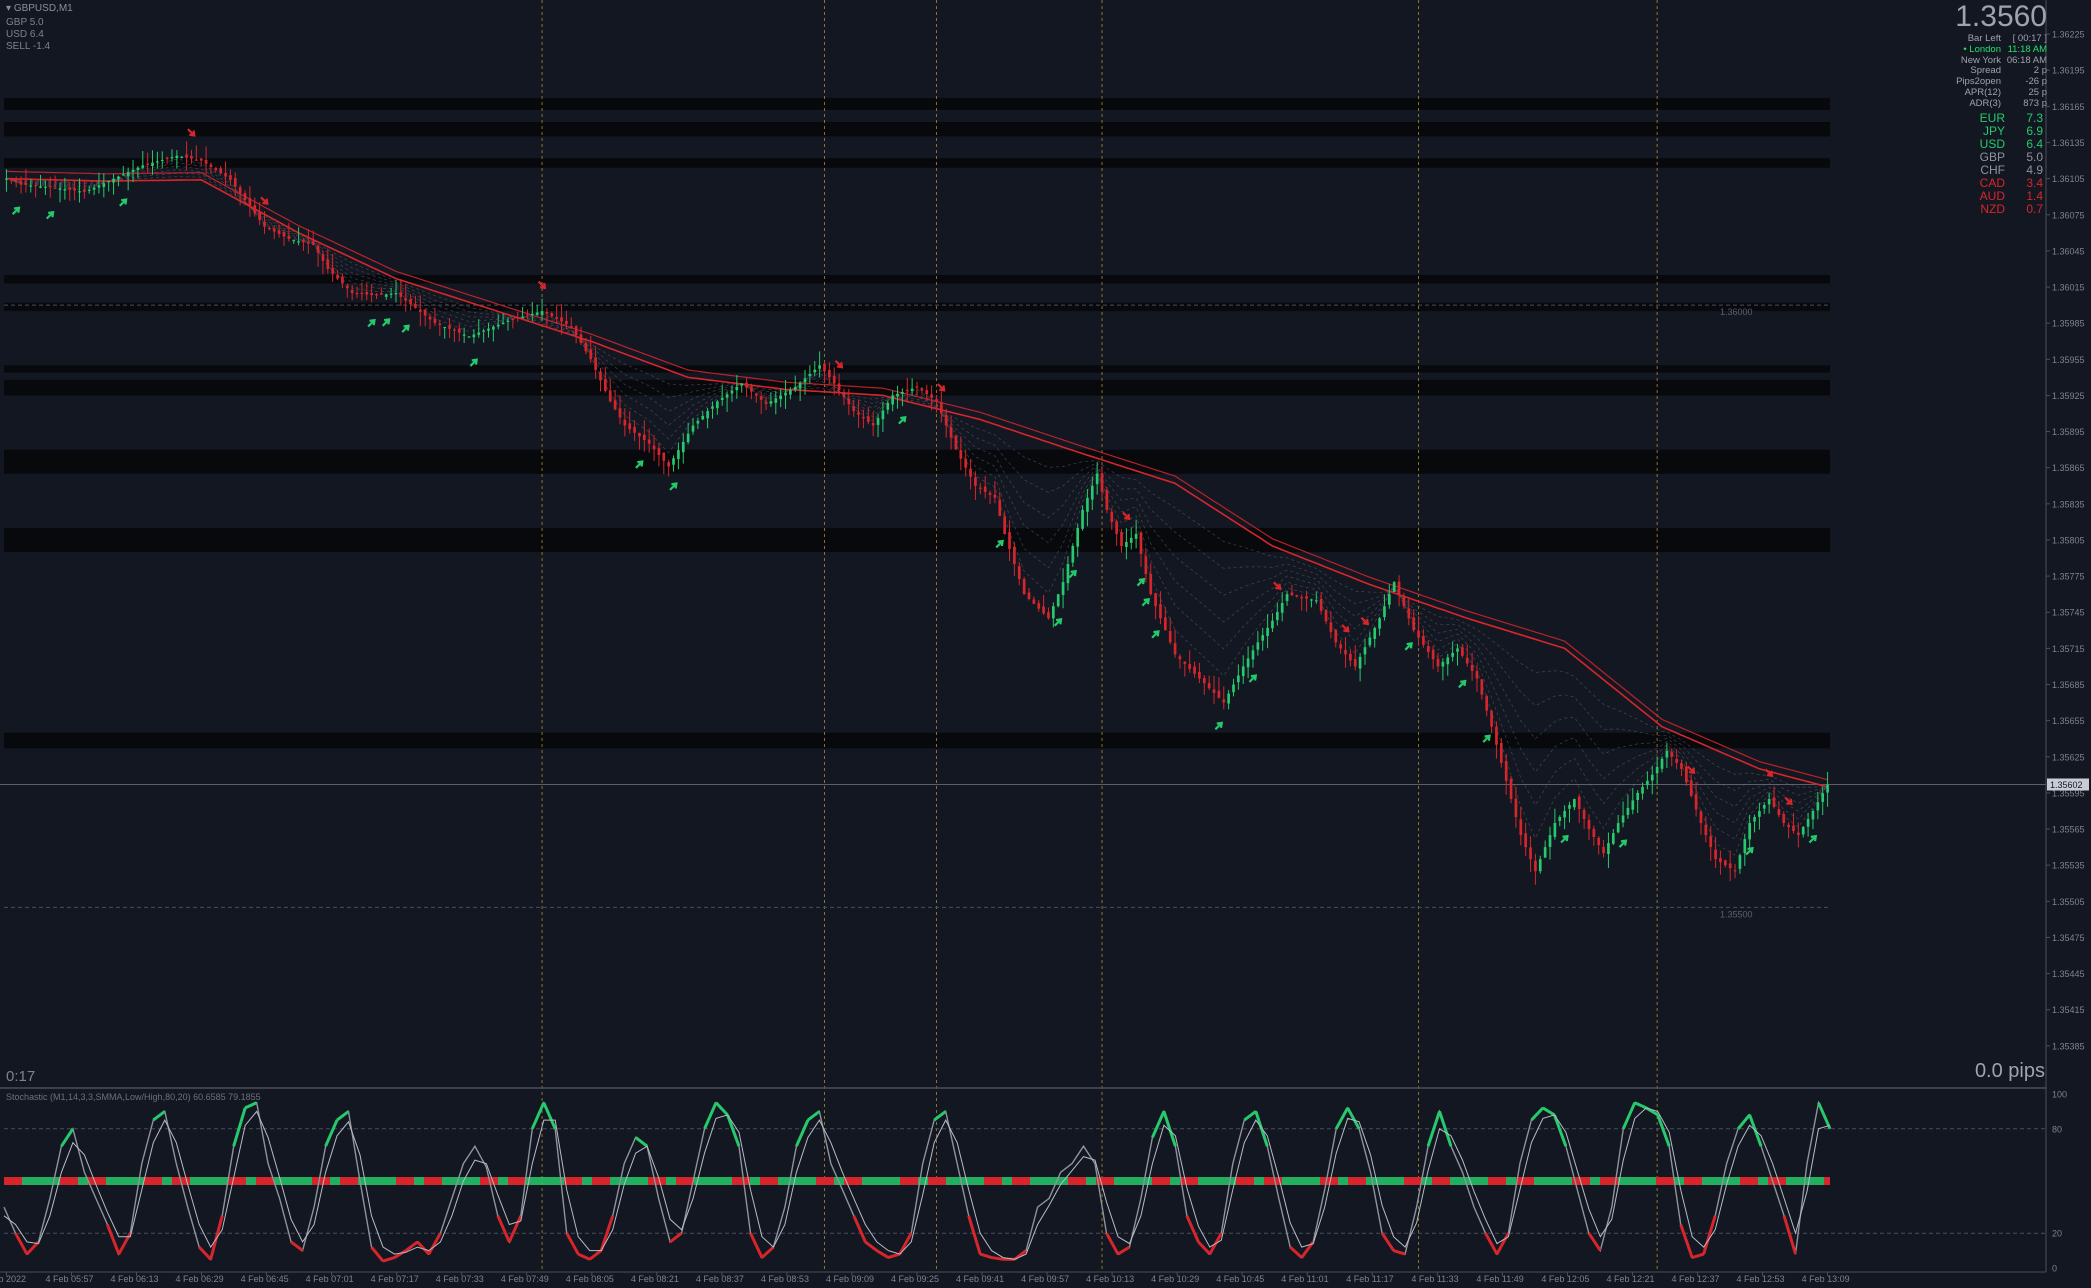 Image resolution: width=2091 pixels, height=1288 pixels. Describe the element at coordinates (460, 1279) in the screenshot. I see `x-tick-label: 4 Feb 07:33` at that location.